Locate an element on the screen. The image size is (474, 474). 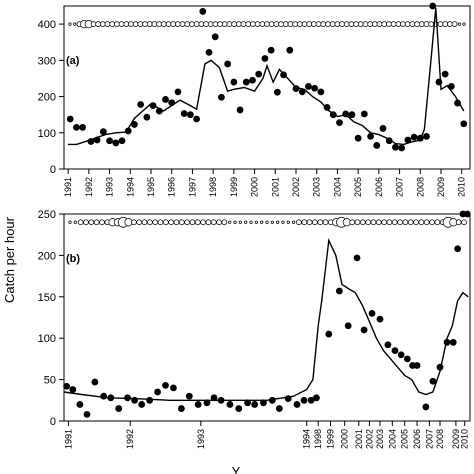
x-tick-label: 2000 is located at coordinates (255, 187).